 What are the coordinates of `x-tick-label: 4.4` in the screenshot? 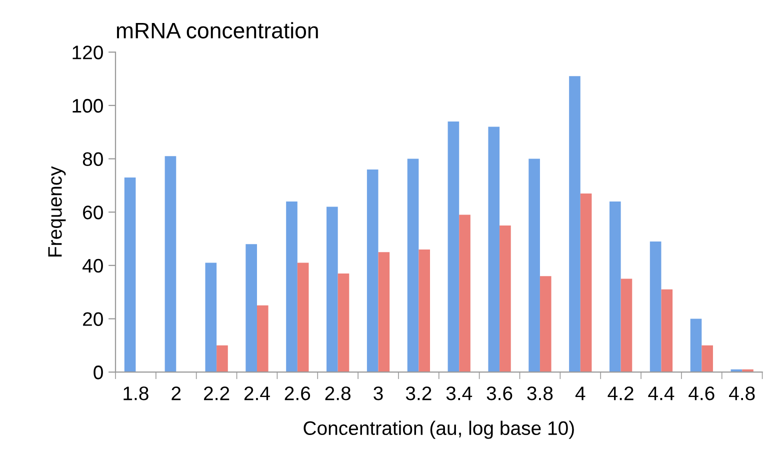 It's located at (661, 393).